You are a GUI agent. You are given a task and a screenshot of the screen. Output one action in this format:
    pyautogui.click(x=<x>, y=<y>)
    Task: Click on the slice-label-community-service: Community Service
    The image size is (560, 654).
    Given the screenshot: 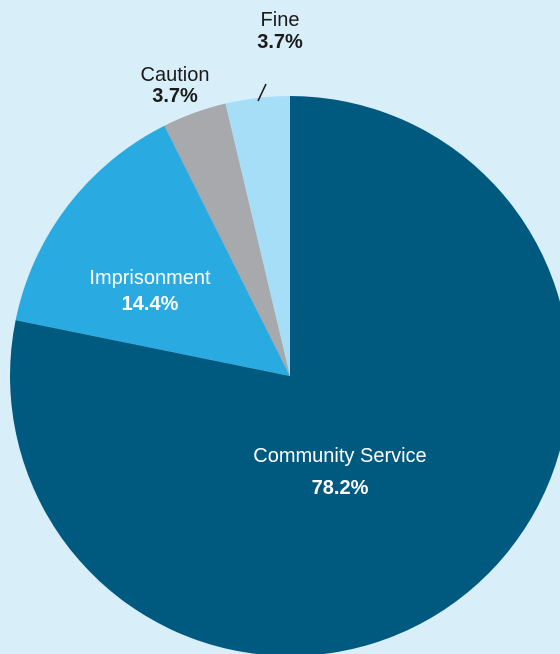 What is the action you would take?
    pyautogui.click(x=339, y=456)
    